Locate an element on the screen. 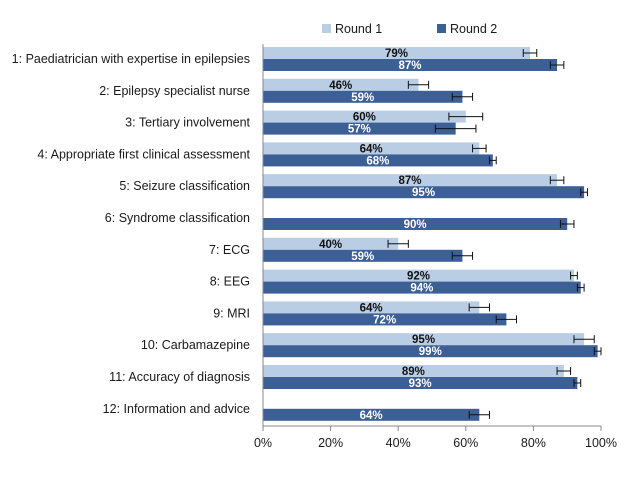 Image resolution: width=640 pixels, height=480 pixels. category-label: 12: Information and advice is located at coordinates (176, 409).